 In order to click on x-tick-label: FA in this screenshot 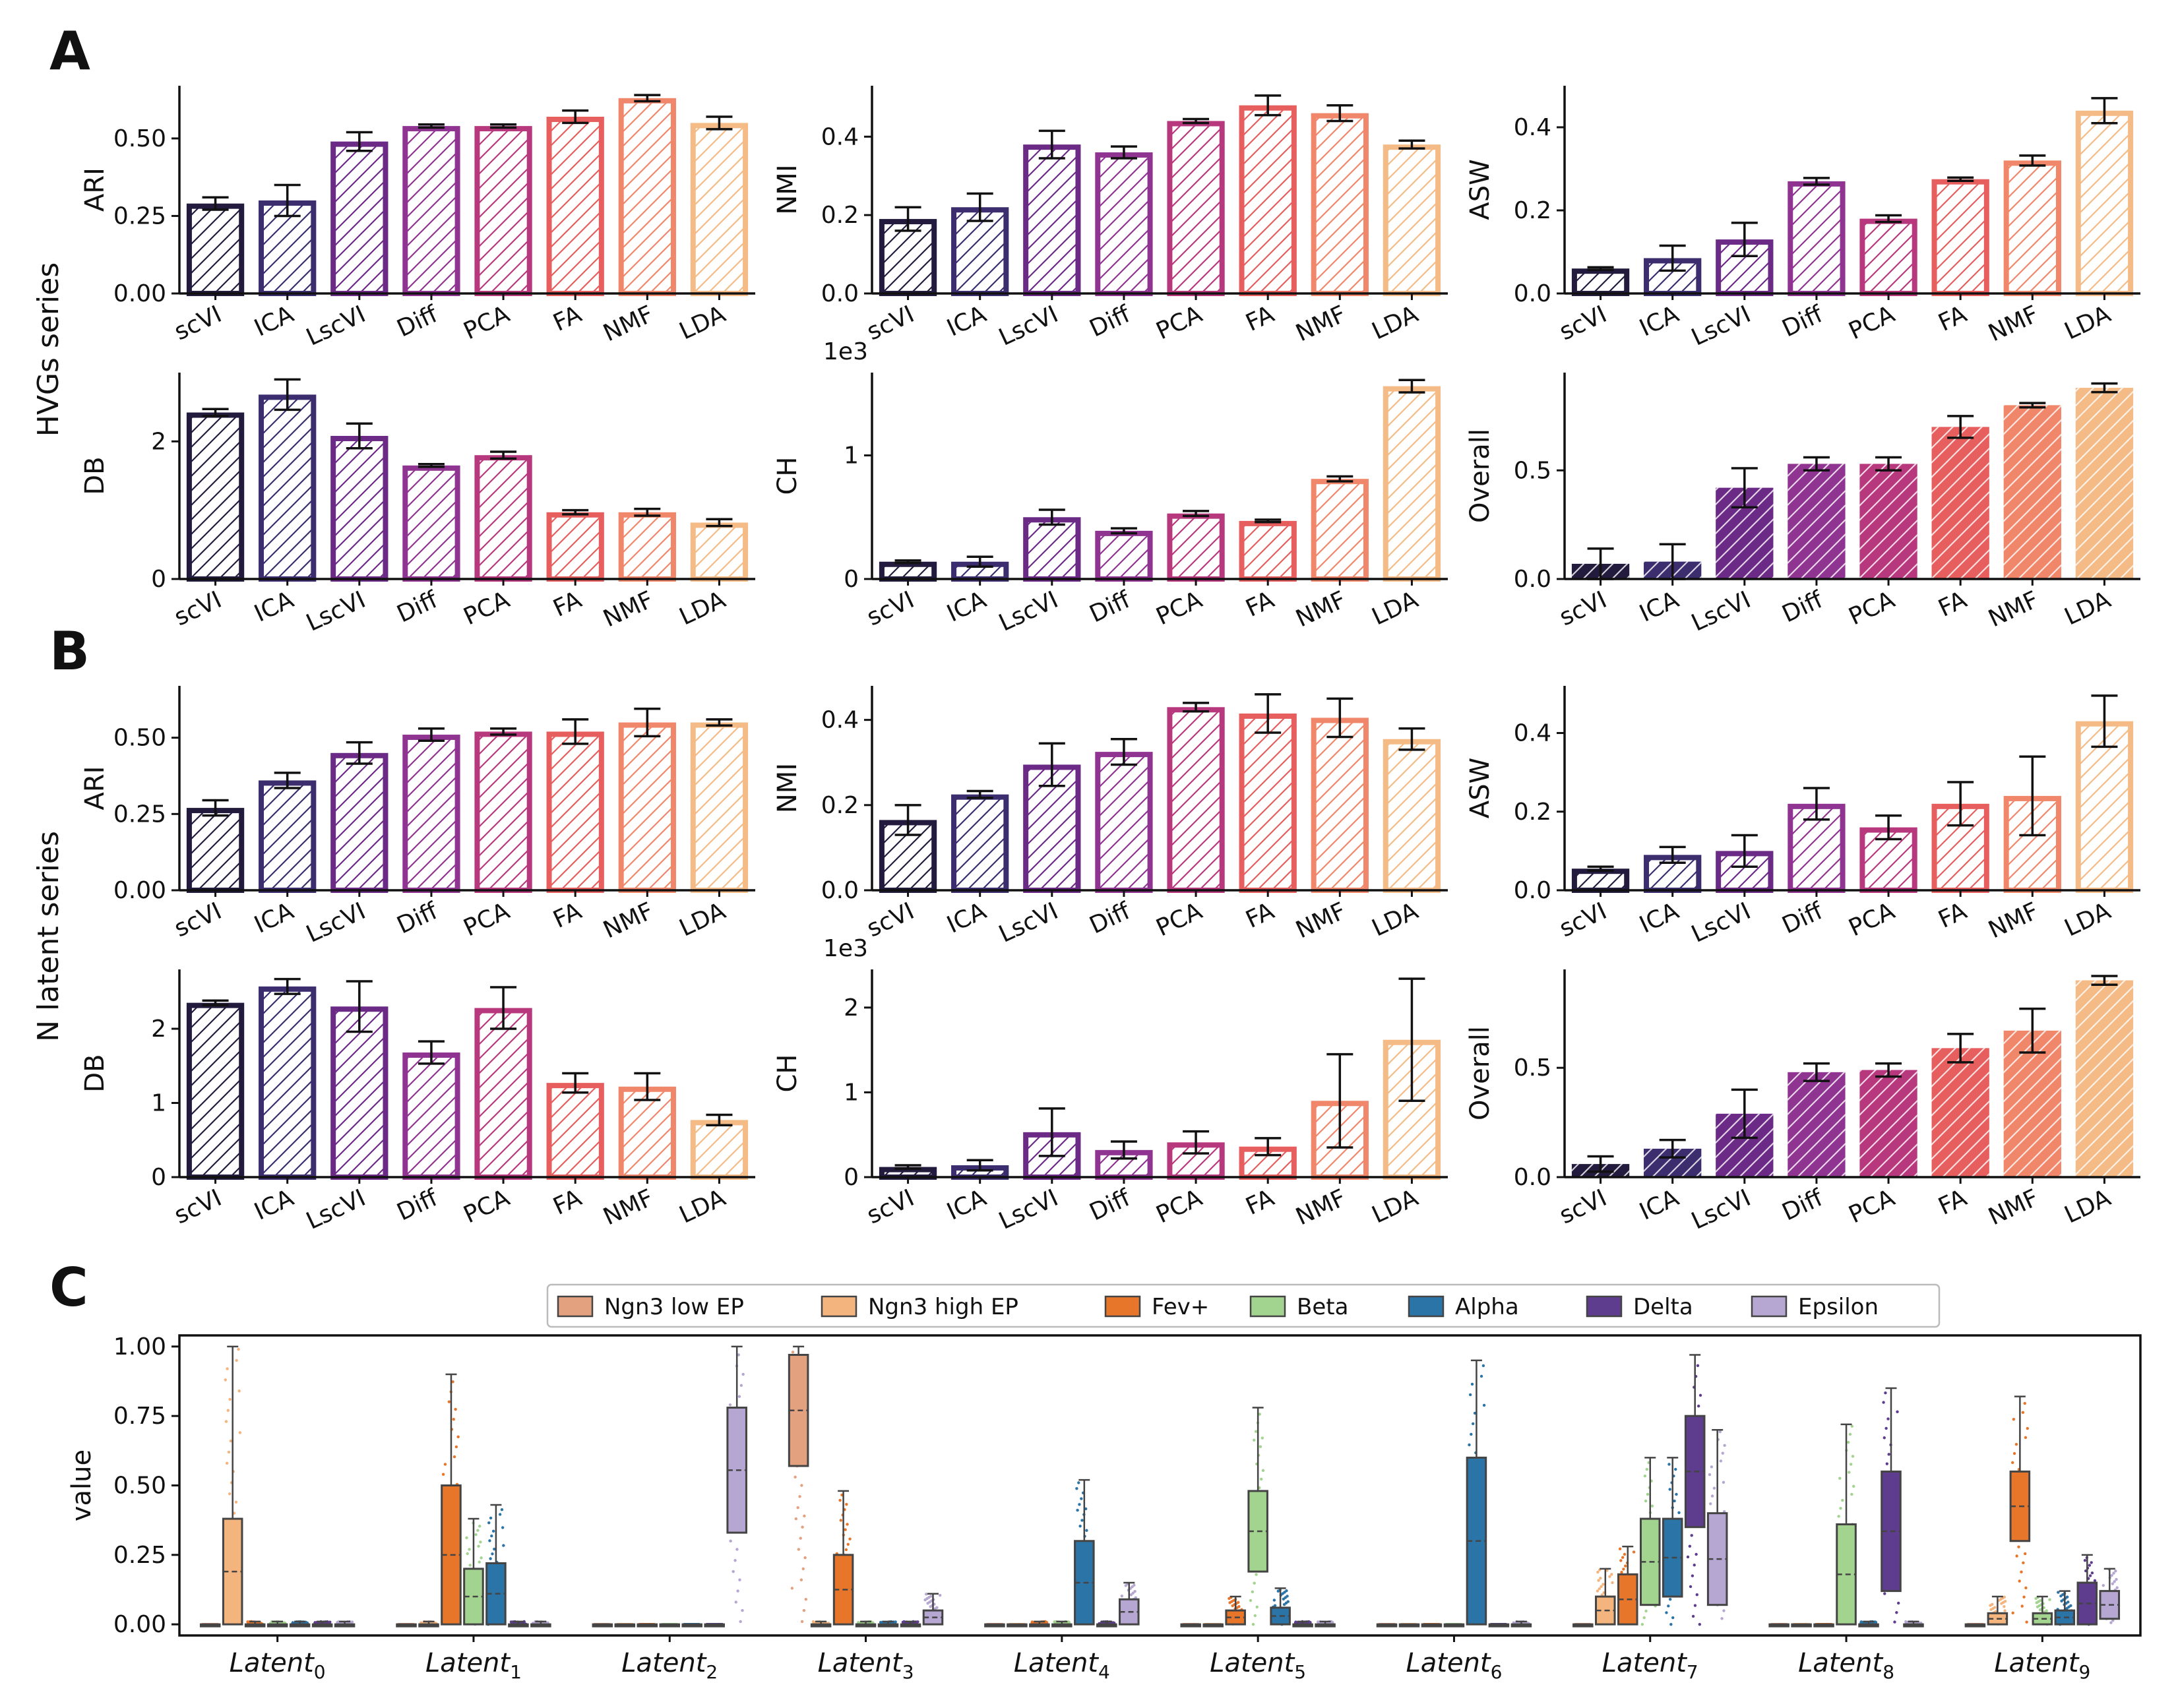, I will do `click(1953, 916)`.